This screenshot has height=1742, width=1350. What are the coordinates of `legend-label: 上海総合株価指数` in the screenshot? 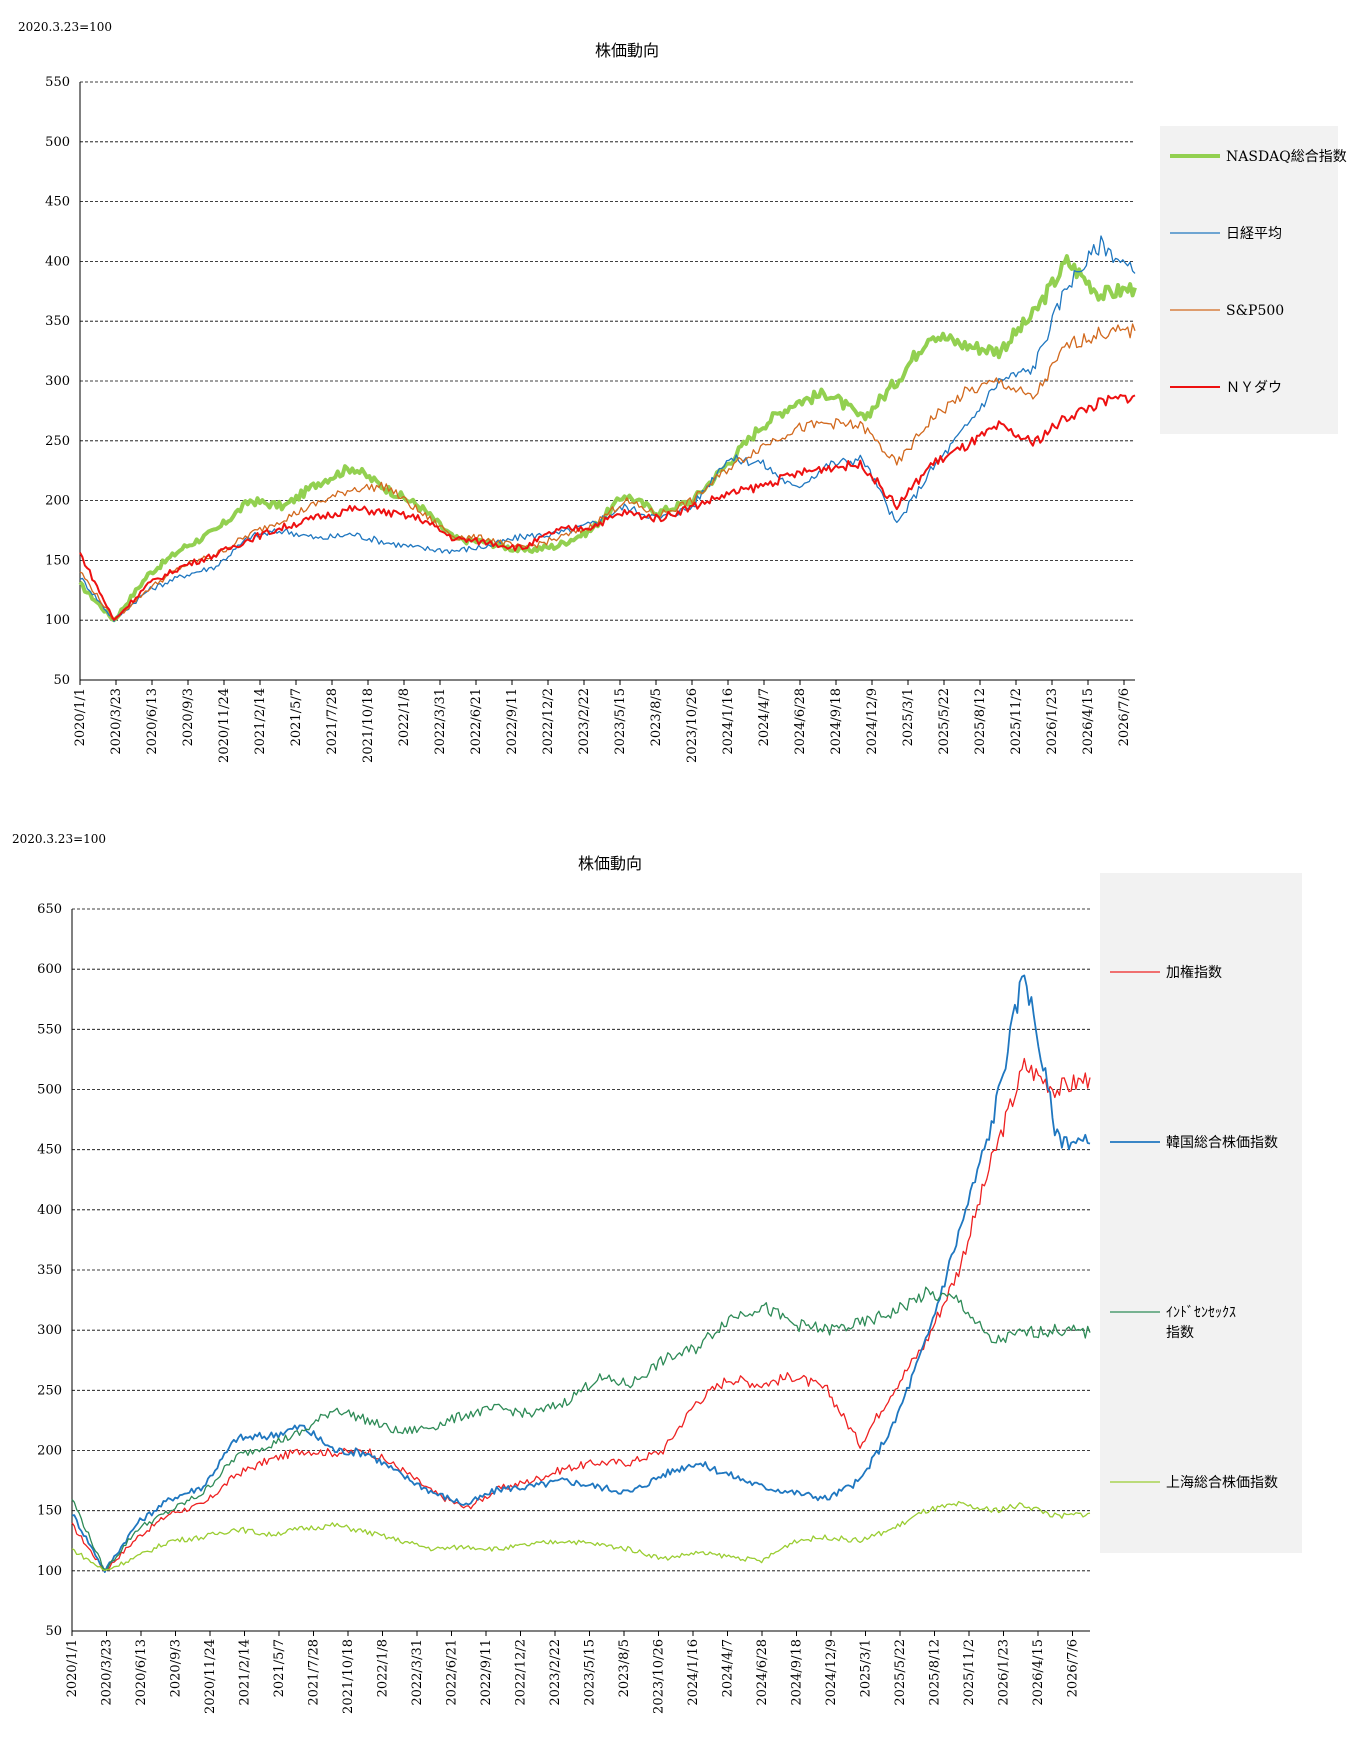 It's located at (1222, 1483).